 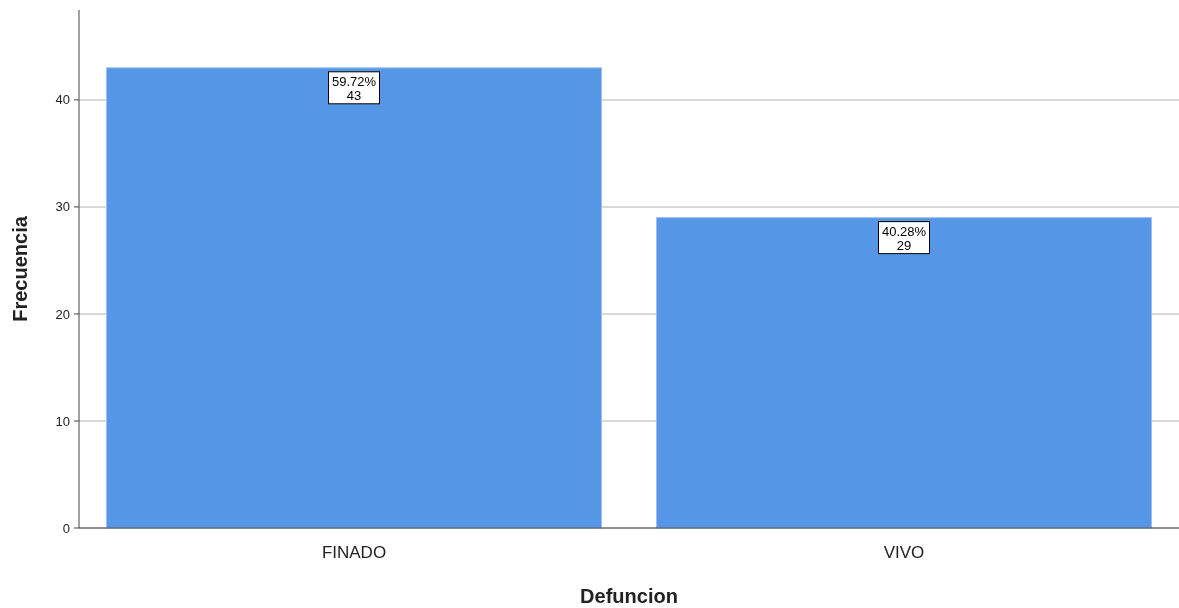 What do you see at coordinates (904, 552) in the screenshot?
I see `x-tick-label: VIVO` at bounding box center [904, 552].